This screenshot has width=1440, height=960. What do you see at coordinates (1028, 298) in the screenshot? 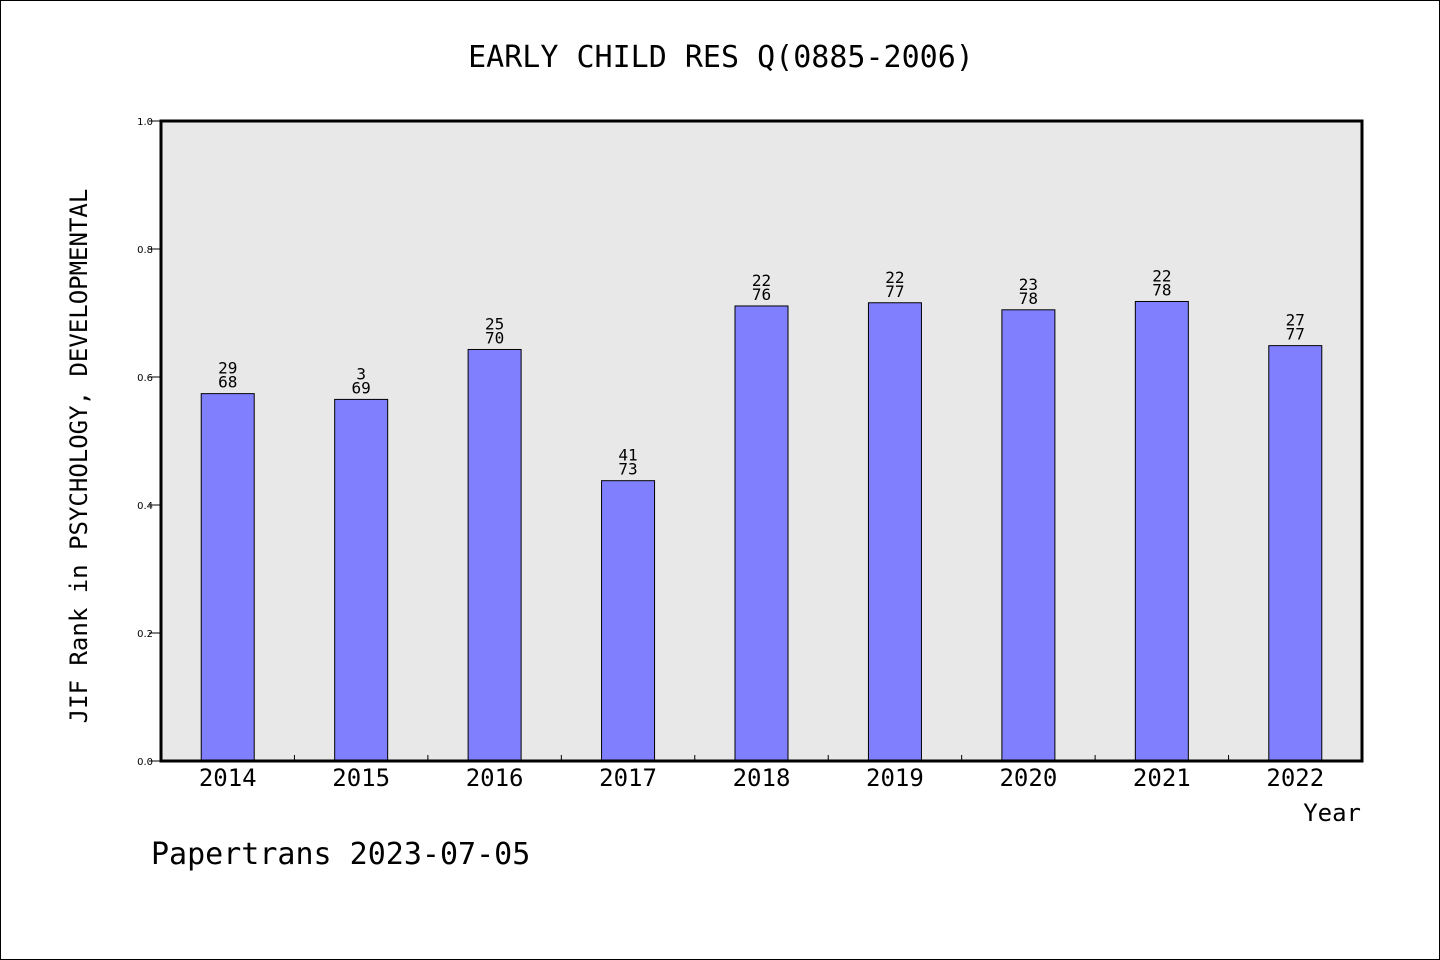
I see `data-label-total-2020: 78` at bounding box center [1028, 298].